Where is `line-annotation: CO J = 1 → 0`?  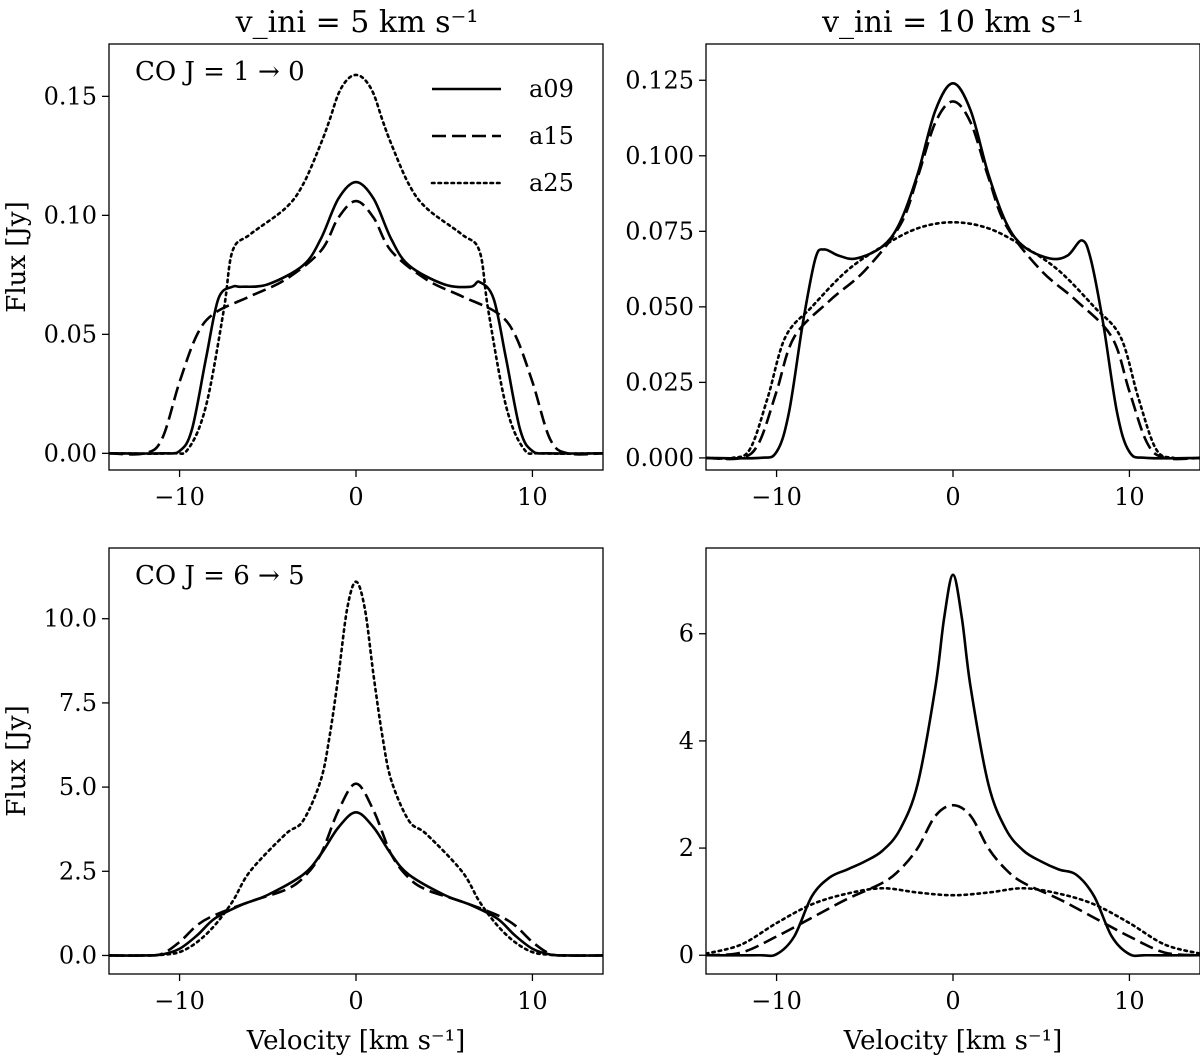 line-annotation: CO J = 1 → 0 is located at coordinates (220, 72).